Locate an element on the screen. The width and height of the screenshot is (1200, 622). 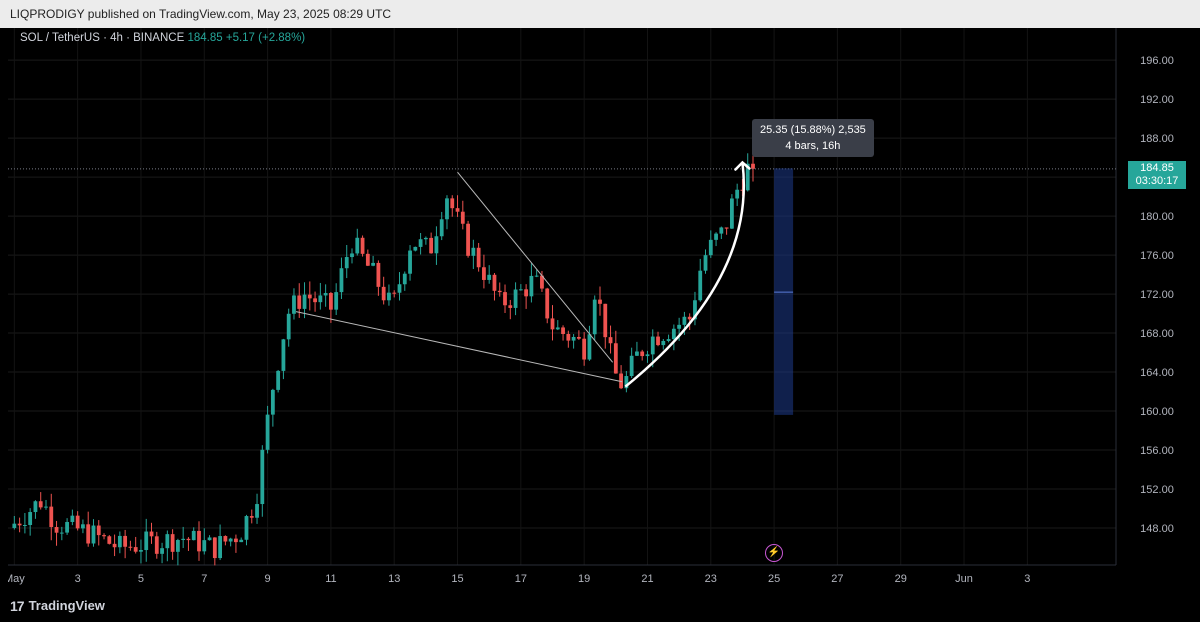
tradingview-mark-icon: 17 is located at coordinates (17, 606).